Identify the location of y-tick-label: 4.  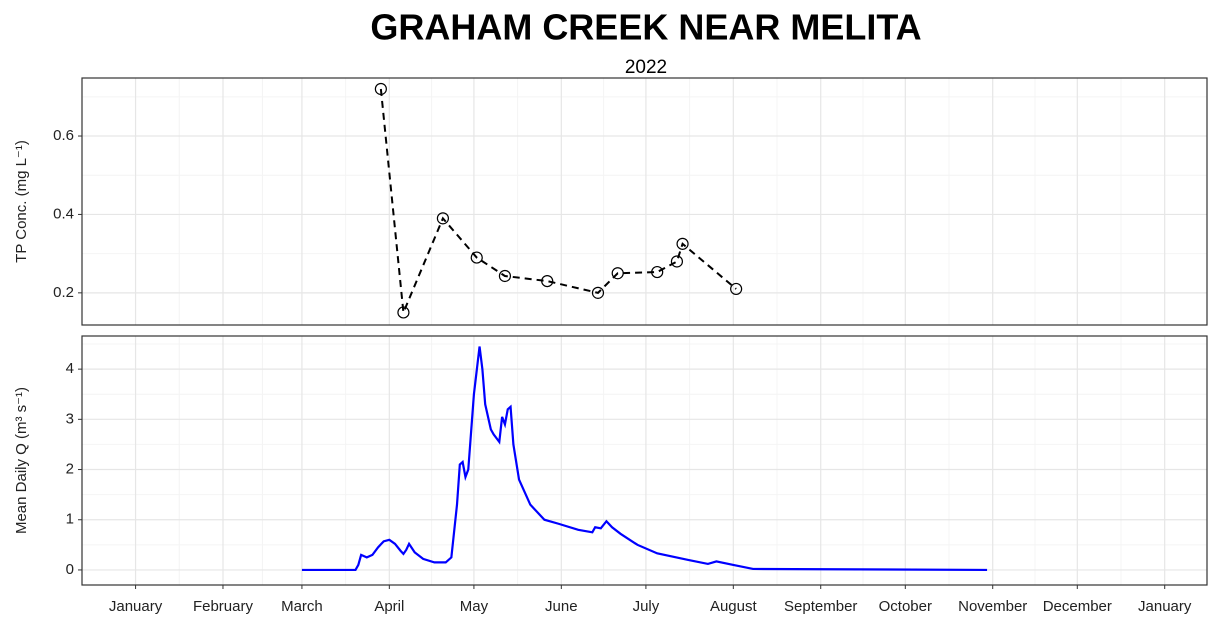
(70, 368).